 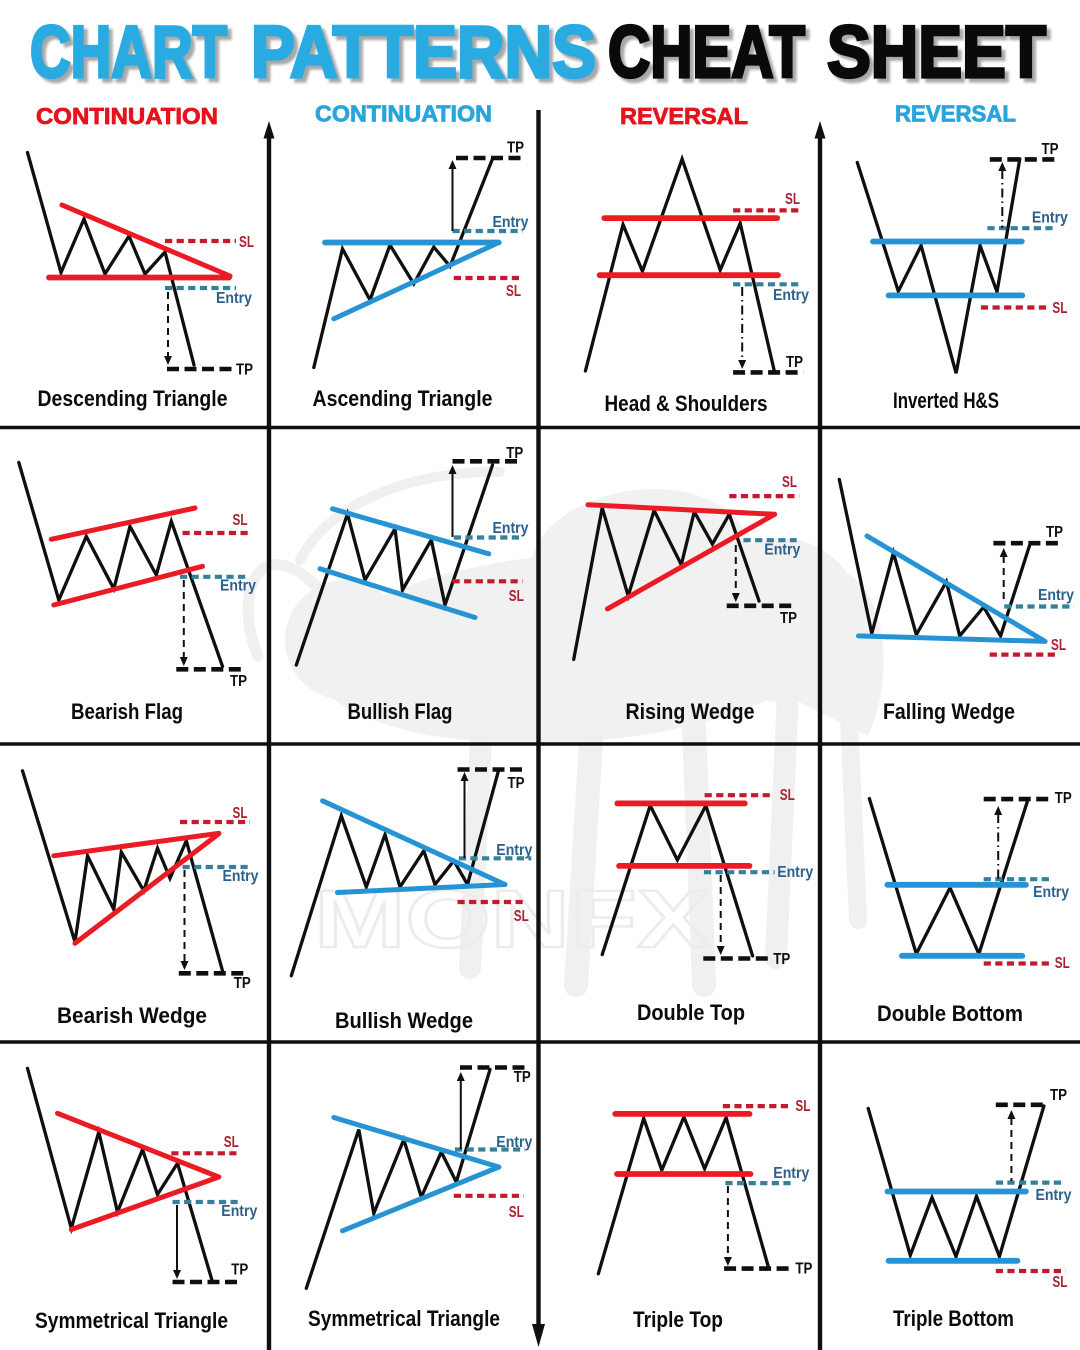 What do you see at coordinates (950, 1013) in the screenshot?
I see `svg-text: Double Bottom` at bounding box center [950, 1013].